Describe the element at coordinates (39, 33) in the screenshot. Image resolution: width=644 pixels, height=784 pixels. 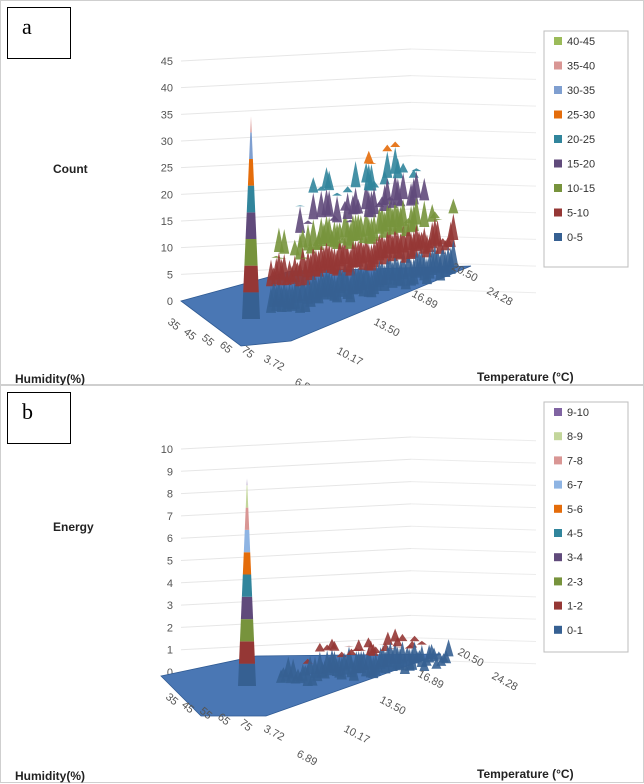
I see `panel-label-a: a` at that location.